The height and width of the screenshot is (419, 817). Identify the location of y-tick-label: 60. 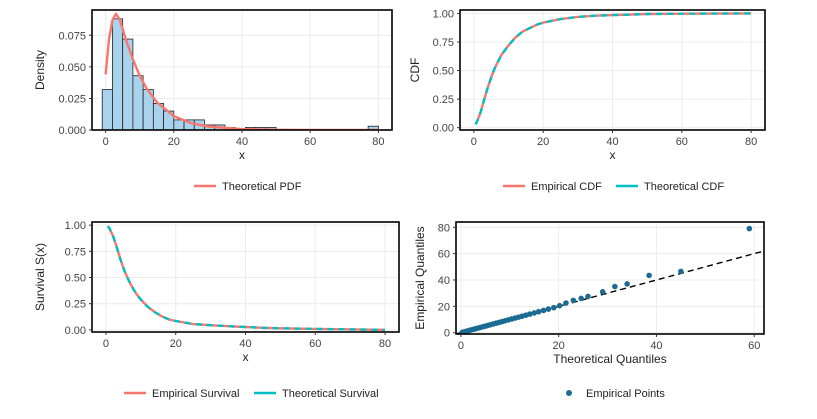
(444, 255).